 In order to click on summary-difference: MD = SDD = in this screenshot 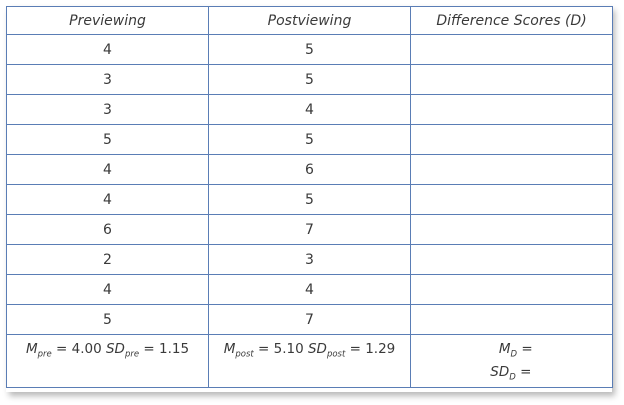, I will do `click(511, 361)`.